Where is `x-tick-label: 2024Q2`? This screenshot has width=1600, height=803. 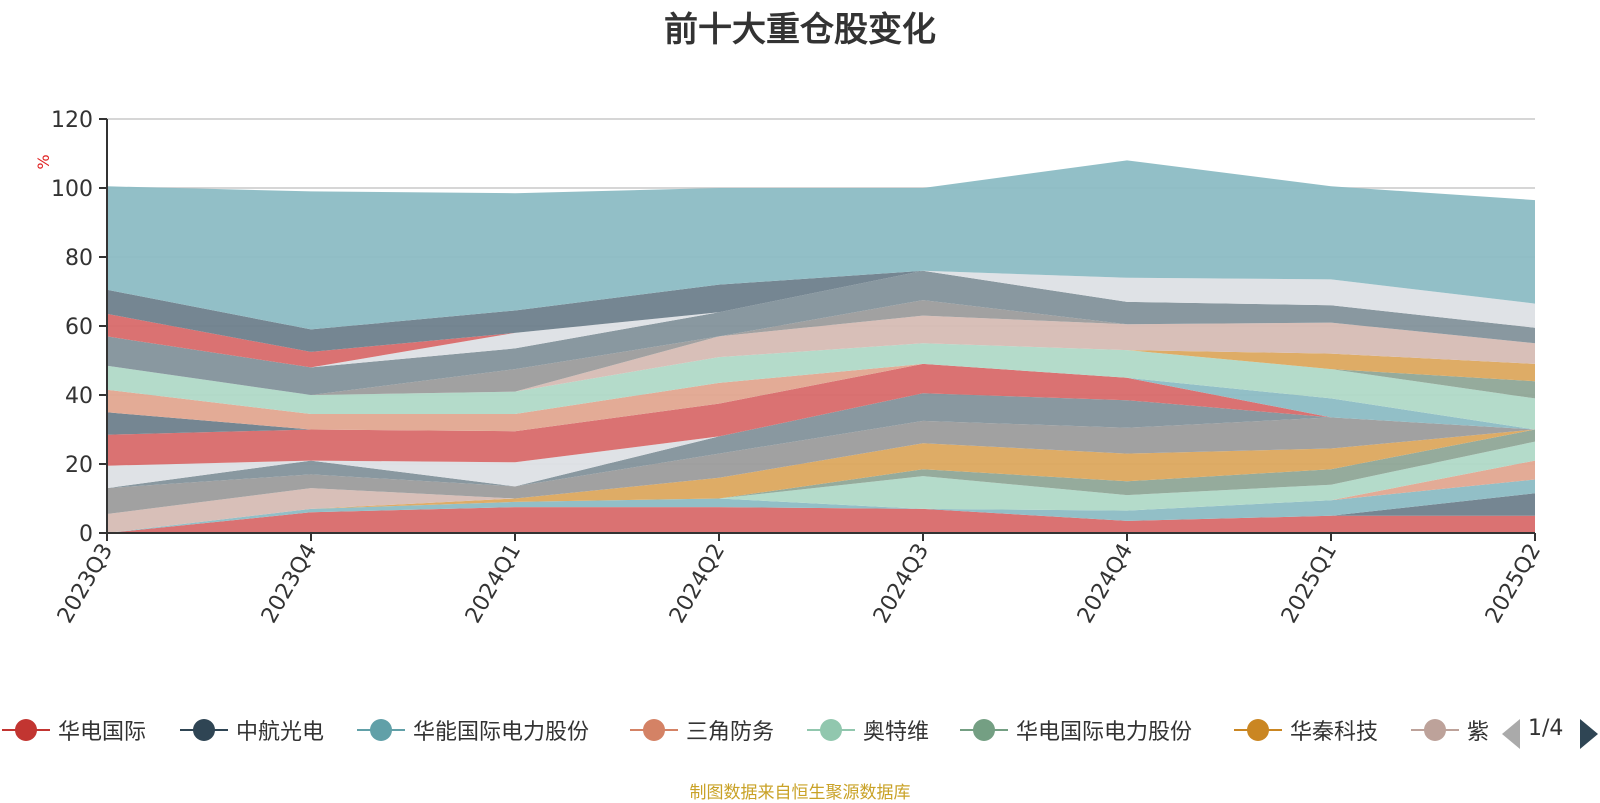
x-tick-label: 2024Q2 is located at coordinates (697, 584).